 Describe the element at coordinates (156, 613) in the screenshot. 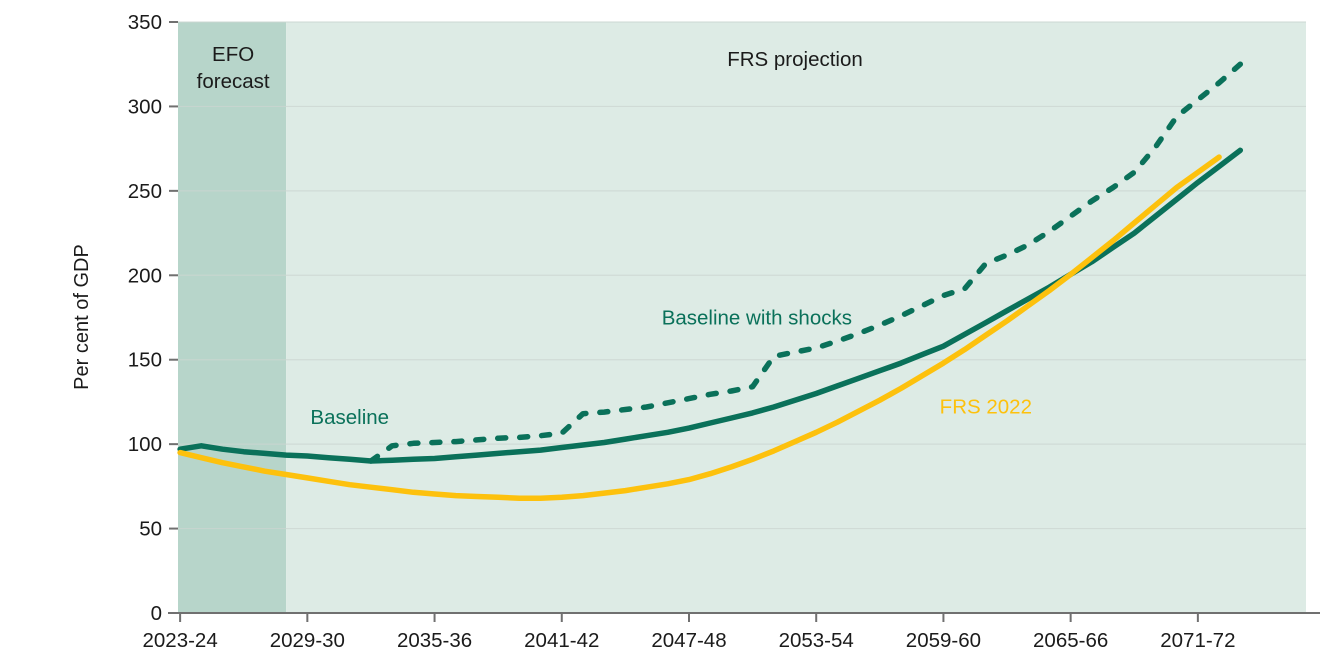

I see `y-tick-label-0: 0` at that location.